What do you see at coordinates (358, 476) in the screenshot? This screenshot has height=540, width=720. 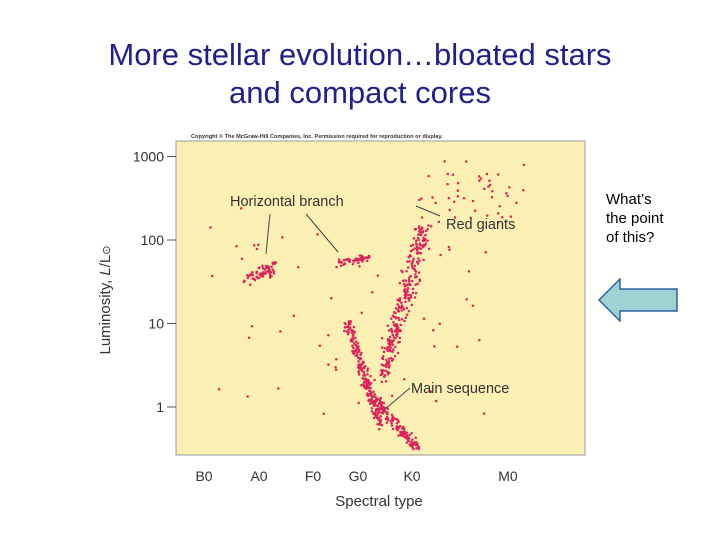 I see `x-tick-label: G0` at bounding box center [358, 476].